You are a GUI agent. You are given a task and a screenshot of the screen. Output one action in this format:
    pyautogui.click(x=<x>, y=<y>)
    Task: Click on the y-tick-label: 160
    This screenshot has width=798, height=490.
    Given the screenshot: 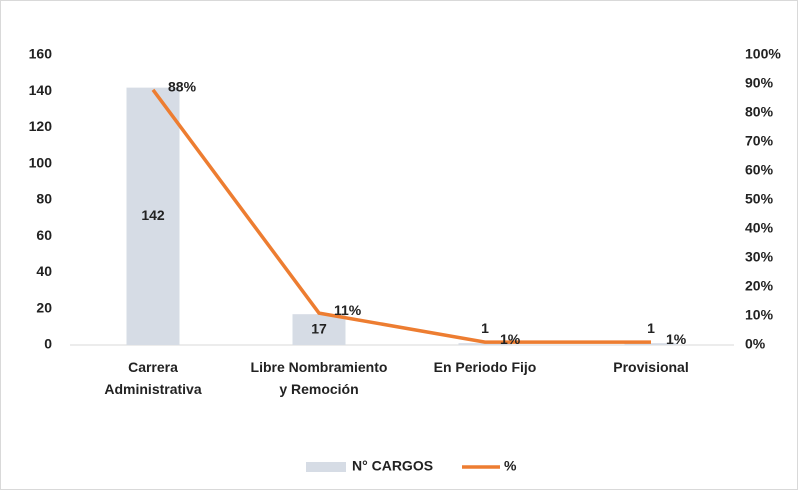 What is the action you would take?
    pyautogui.click(x=41, y=54)
    